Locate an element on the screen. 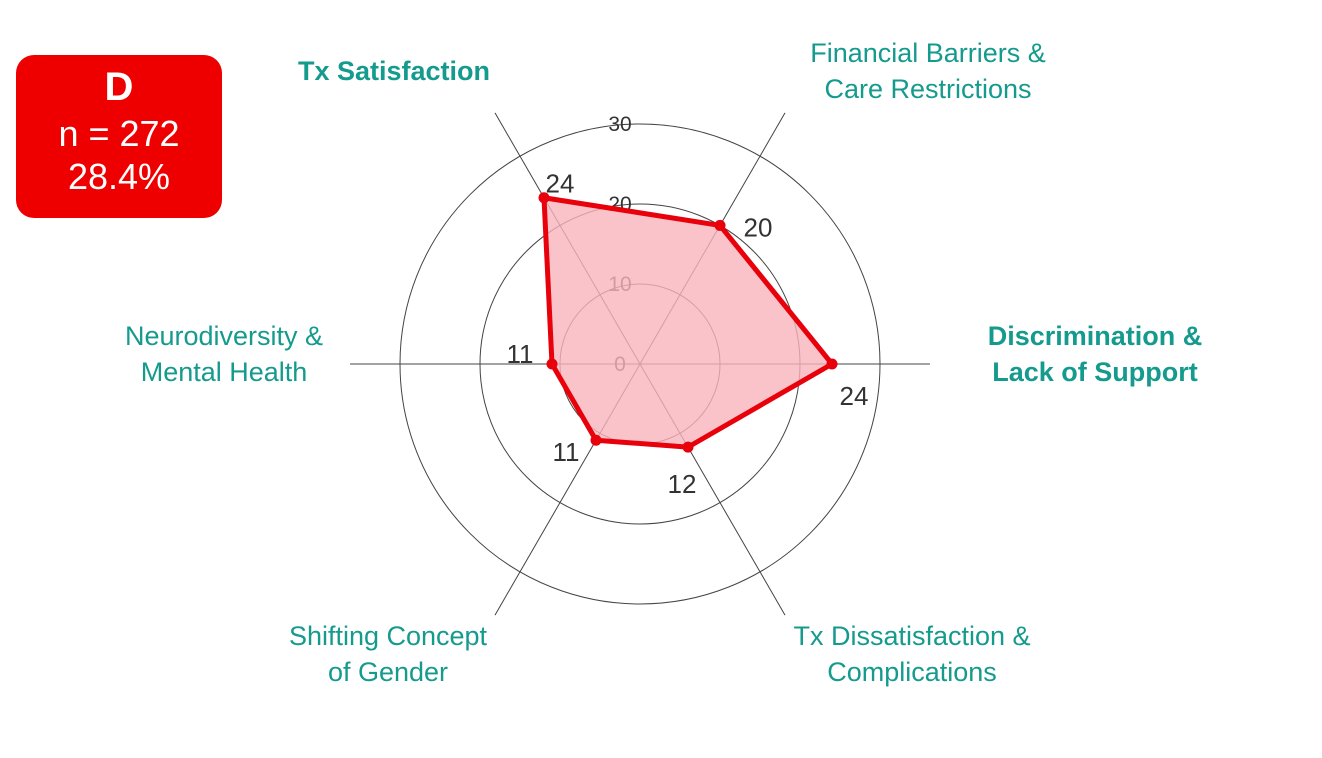  data-point-neurodiversity is located at coordinates (552, 364).